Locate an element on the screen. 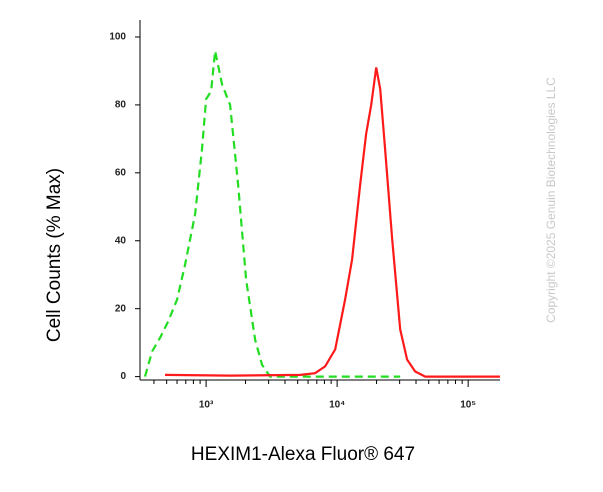  x-tick-label: 10³ is located at coordinates (206, 405).